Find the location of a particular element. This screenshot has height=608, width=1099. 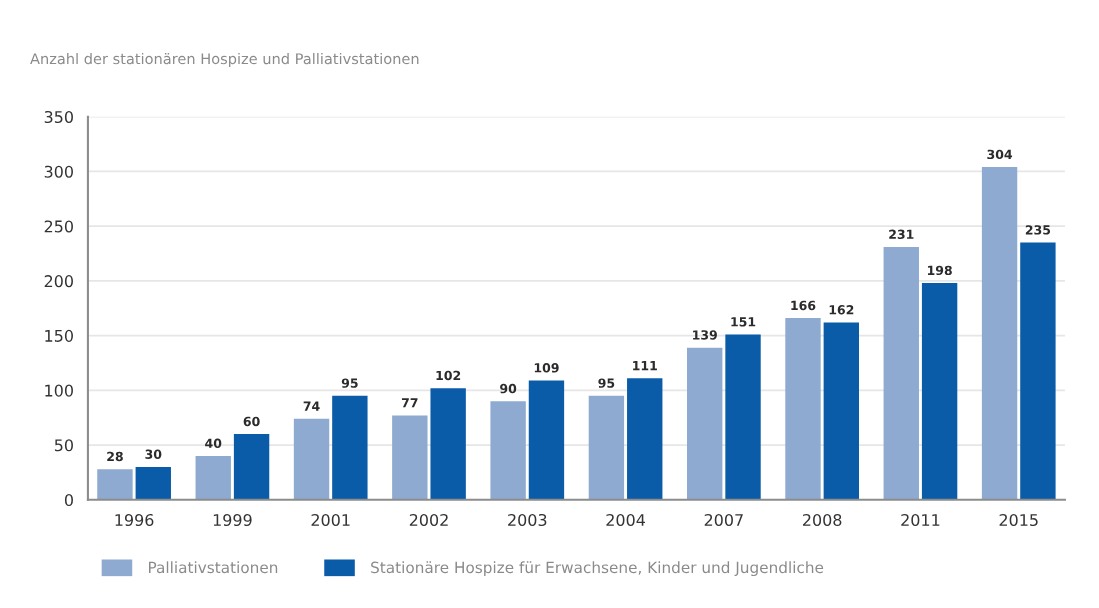

data-label: 102 is located at coordinates (448, 375).